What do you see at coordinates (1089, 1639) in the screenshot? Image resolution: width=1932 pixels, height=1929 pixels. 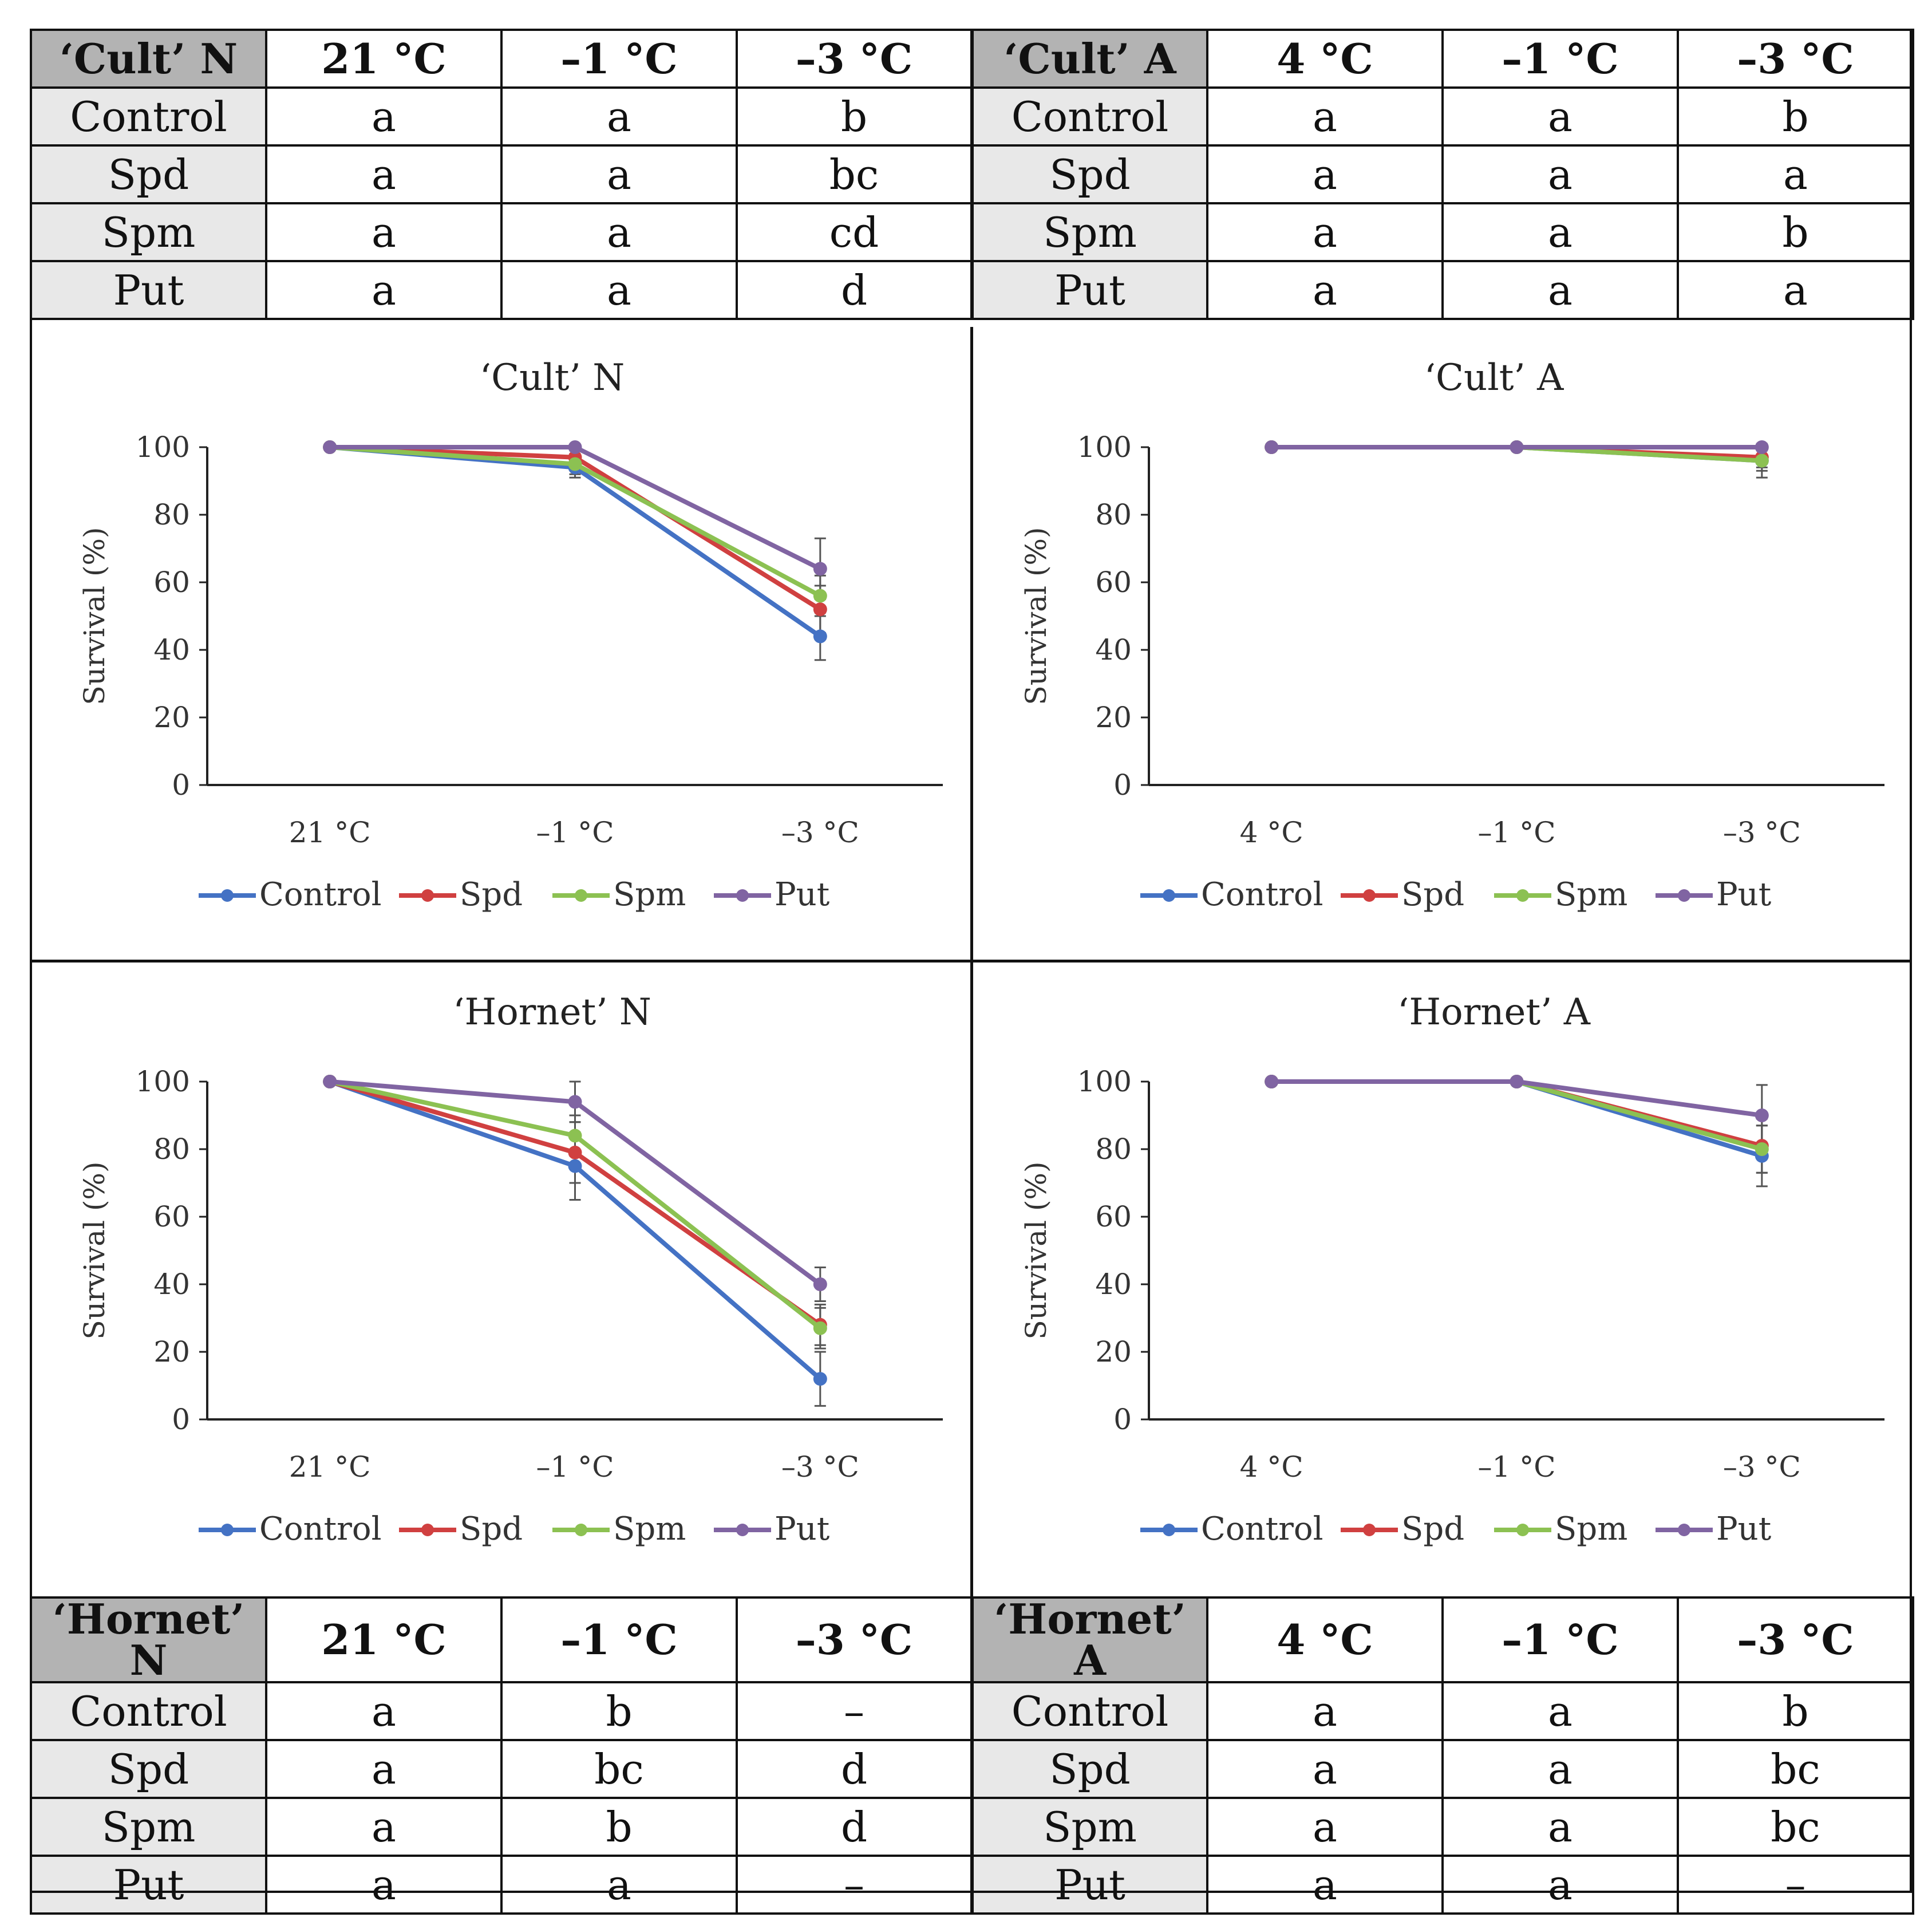 I see `table-header-cell: ‘Hornet’ A` at bounding box center [1089, 1639].